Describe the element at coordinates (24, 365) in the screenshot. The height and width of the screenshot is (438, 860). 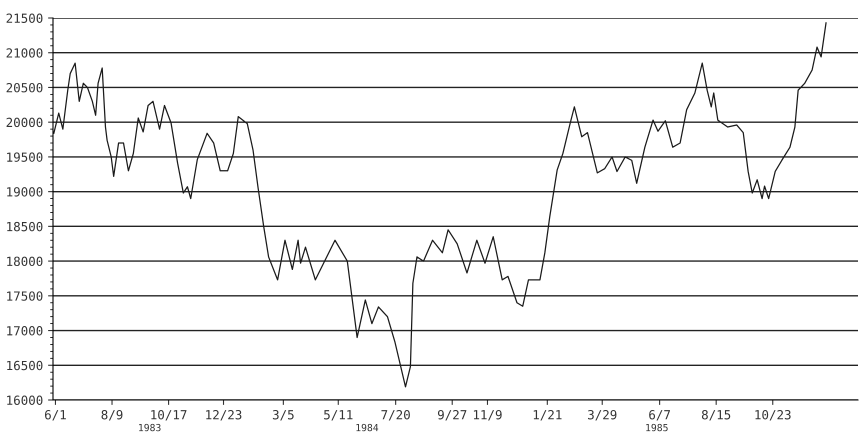
I see `y-tick-label: 16500` at that location.